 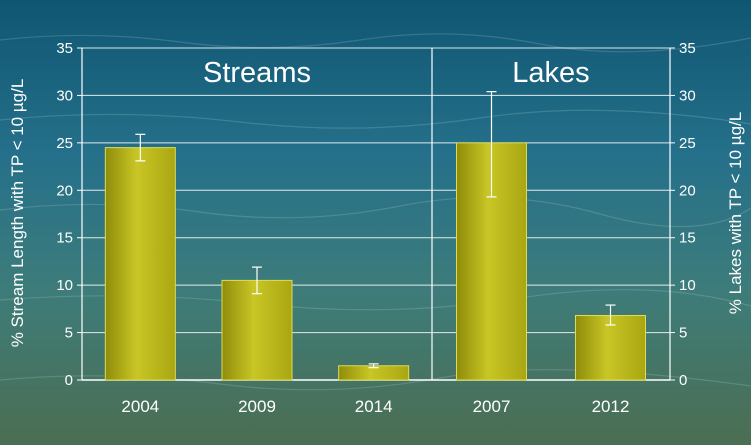 What do you see at coordinates (64, 285) in the screenshot?
I see `y-tick-label-left: 10` at bounding box center [64, 285].